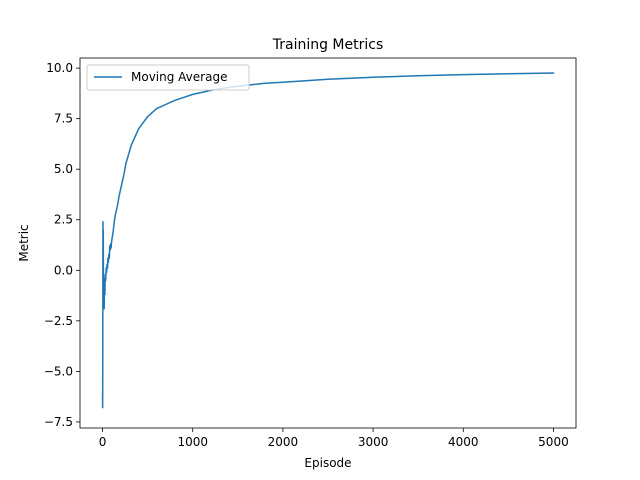 The width and height of the screenshot is (640, 480). Describe the element at coordinates (553, 442) in the screenshot. I see `x-tick-label: 5000` at that location.